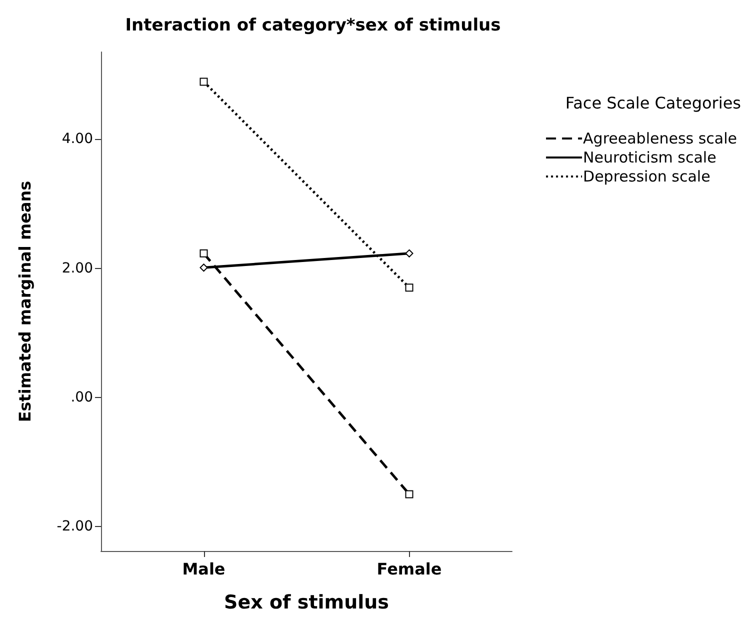 The image size is (756, 625). Describe the element at coordinates (77, 268) in the screenshot. I see `y-tick-label: 2.00` at that location.